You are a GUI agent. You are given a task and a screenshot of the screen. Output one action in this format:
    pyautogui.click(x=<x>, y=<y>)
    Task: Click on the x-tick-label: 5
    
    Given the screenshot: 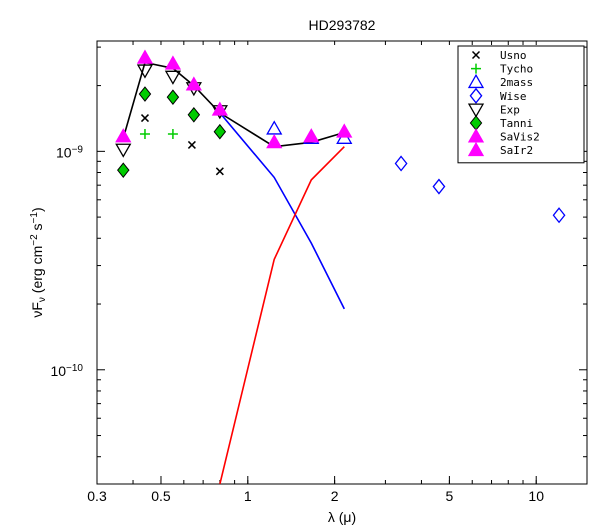 What is the action you would take?
    pyautogui.click(x=449, y=496)
    